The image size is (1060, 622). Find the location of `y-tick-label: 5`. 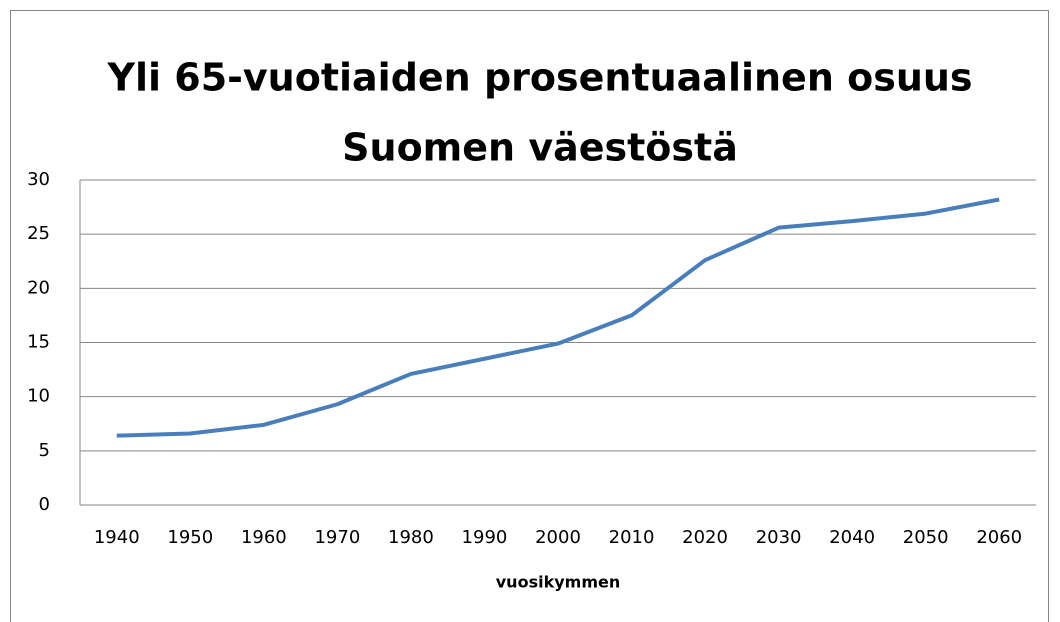

y-tick-label: 5 is located at coordinates (44, 450).